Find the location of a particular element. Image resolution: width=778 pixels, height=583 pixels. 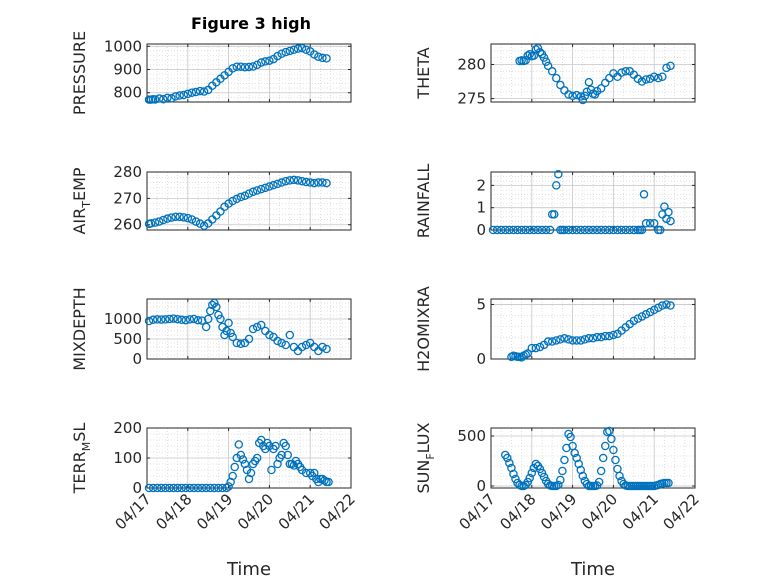

grid-lines is located at coordinates (593, 329).